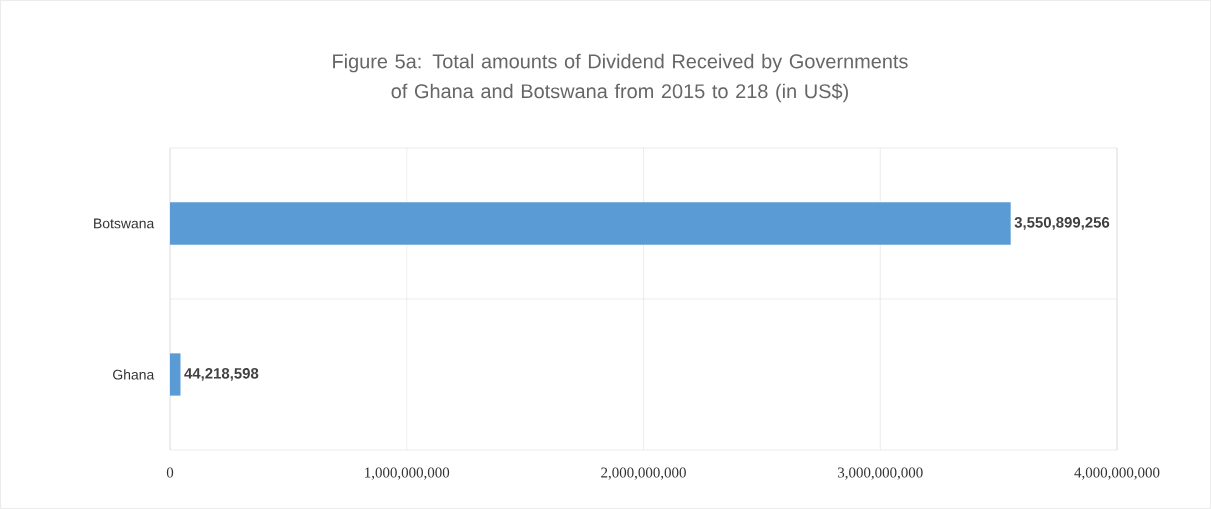  Describe the element at coordinates (620, 78) in the screenshot. I see `chart-title: Figure 5a: Total amounts of Dividend Received by Governments of Ghana and Botswana from 2015 to 218 (in US$)` at that location.